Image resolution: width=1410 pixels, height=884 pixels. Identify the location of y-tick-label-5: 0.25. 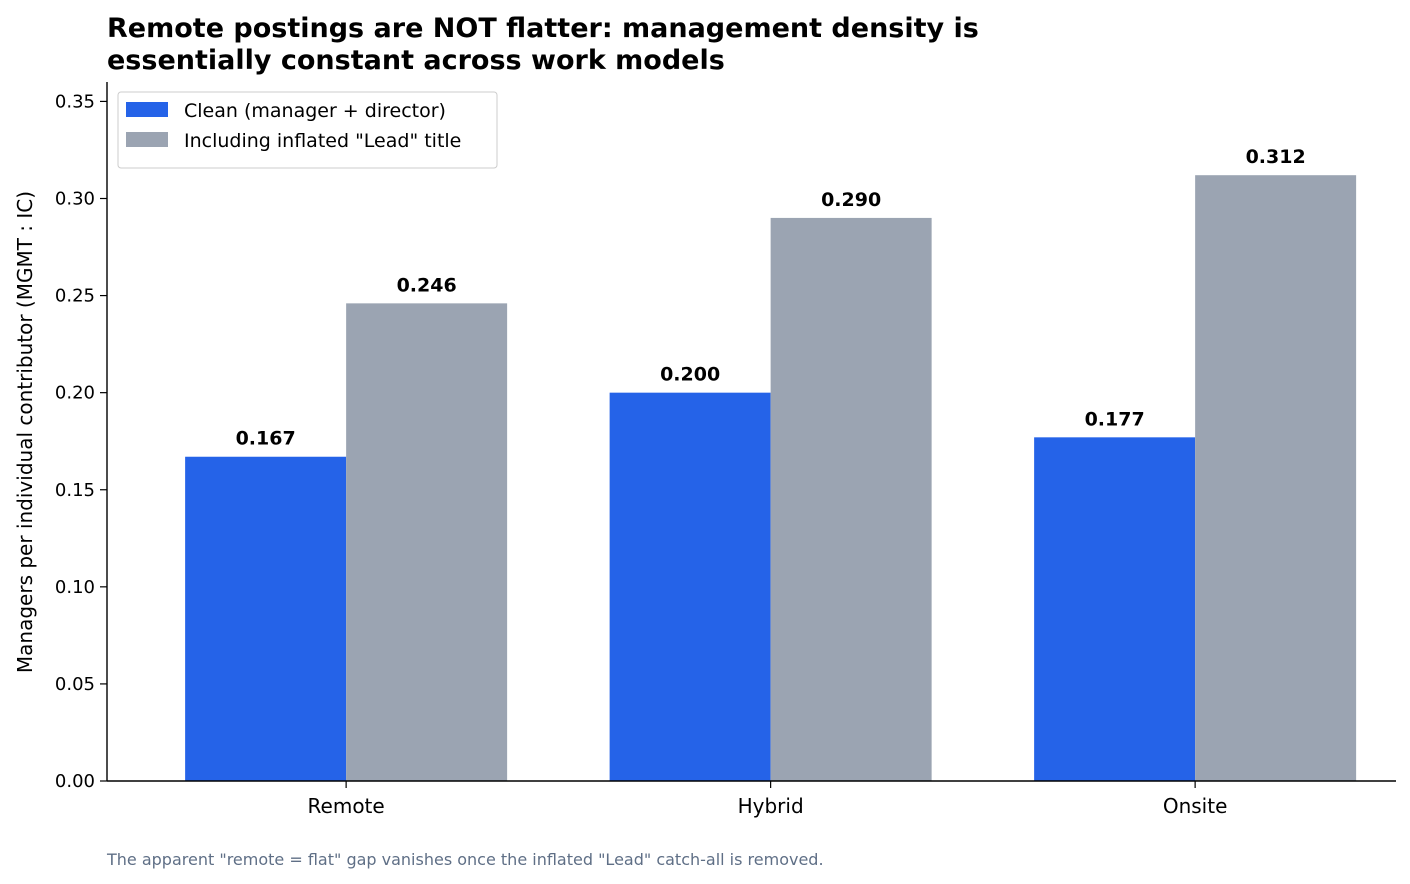
(75, 296).